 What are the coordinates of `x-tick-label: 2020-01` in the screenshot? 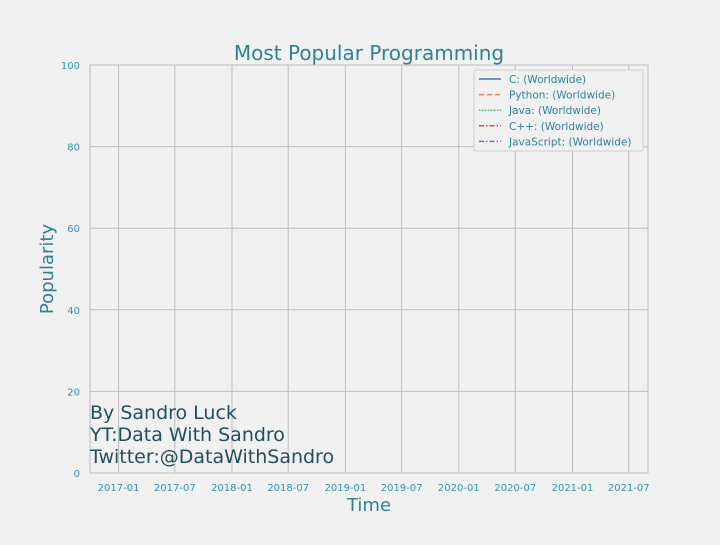 It's located at (459, 488).